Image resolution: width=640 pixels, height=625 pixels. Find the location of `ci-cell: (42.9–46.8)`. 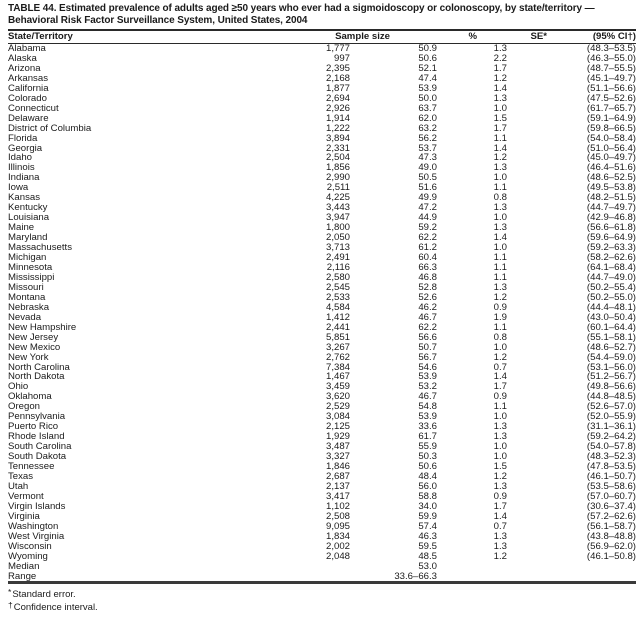

ci-cell: (42.9–46.8) is located at coordinates (611, 218).